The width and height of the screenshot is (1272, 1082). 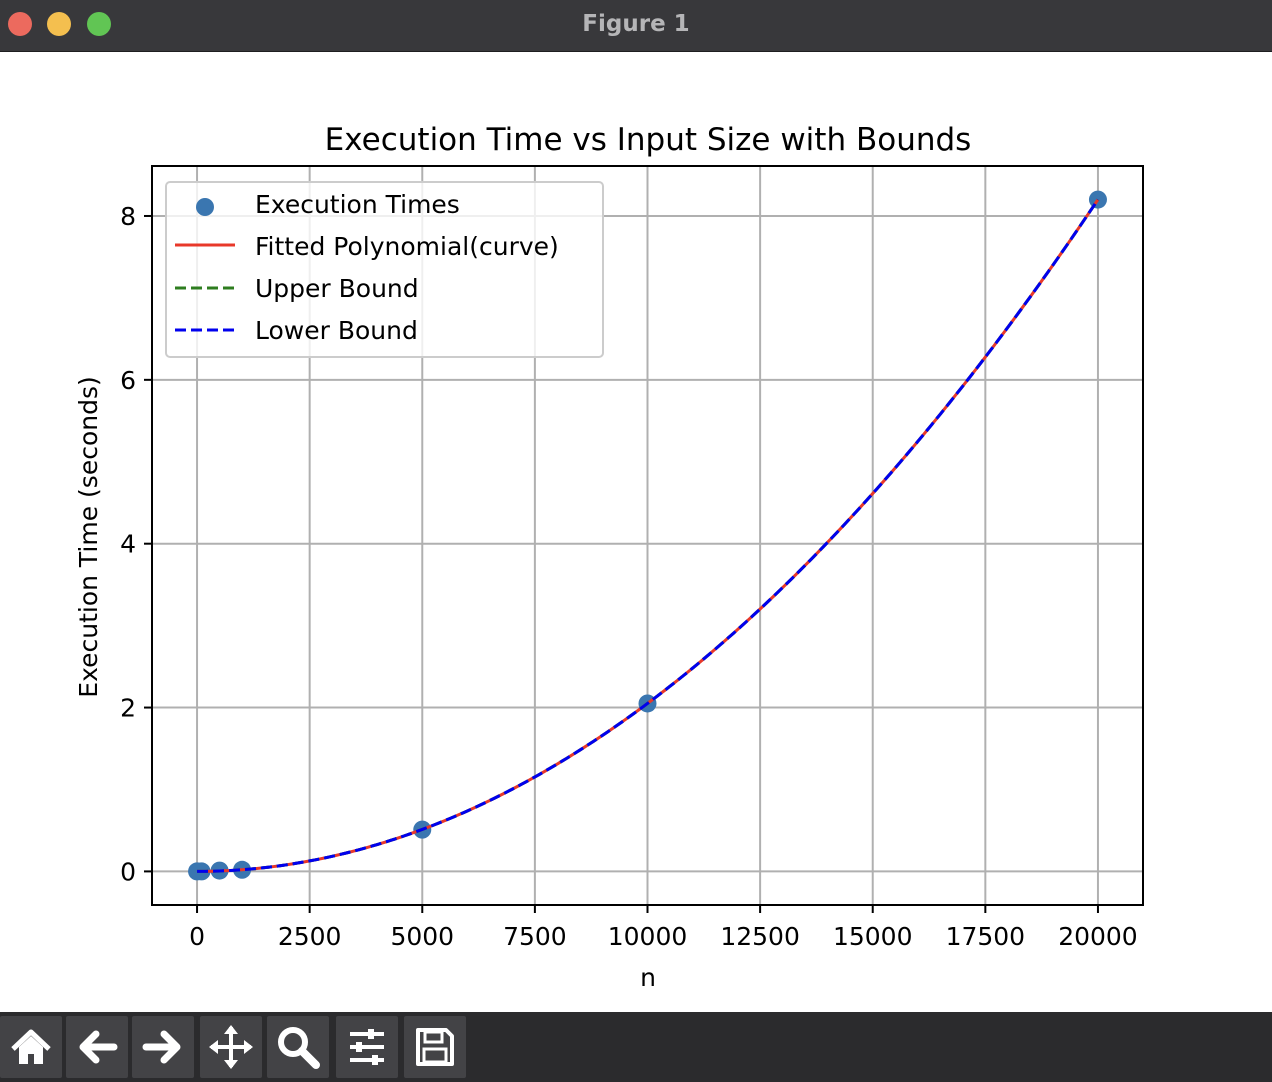 I want to click on x-tick-label: 10000, so click(x=648, y=936).